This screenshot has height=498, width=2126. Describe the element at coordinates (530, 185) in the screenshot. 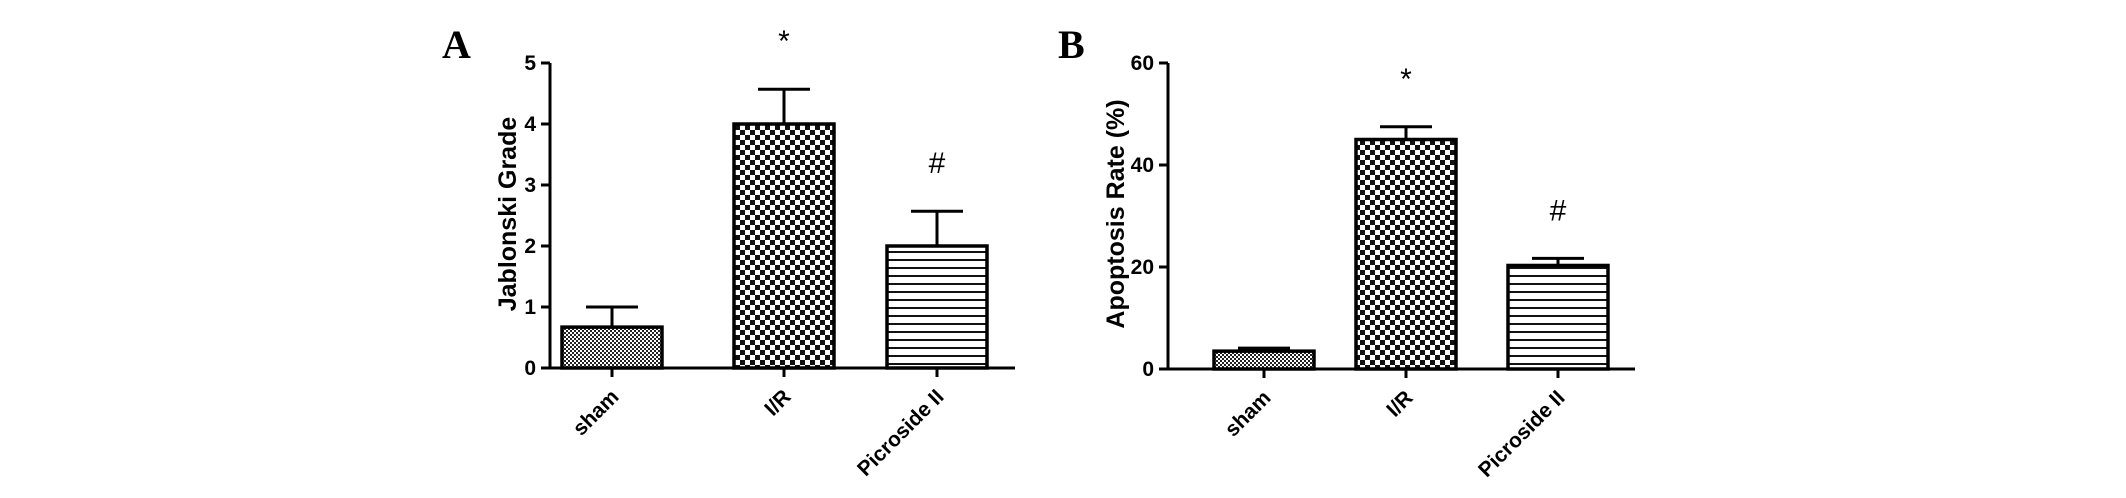

I see `panel-a-y-tick-label: 3` at that location.